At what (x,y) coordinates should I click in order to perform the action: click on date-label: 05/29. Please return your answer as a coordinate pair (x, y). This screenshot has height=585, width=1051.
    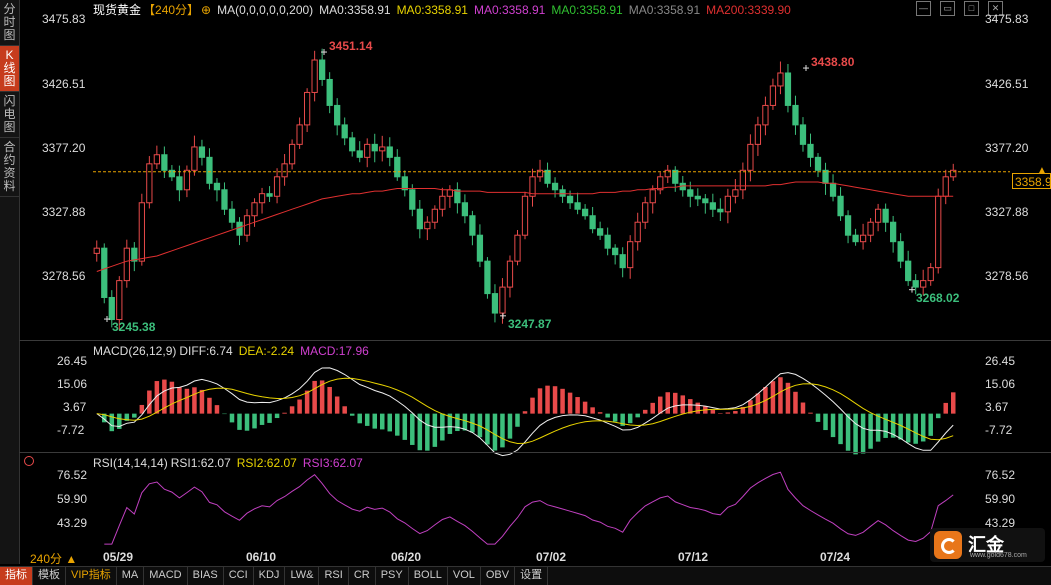
    Looking at the image, I should click on (118, 557).